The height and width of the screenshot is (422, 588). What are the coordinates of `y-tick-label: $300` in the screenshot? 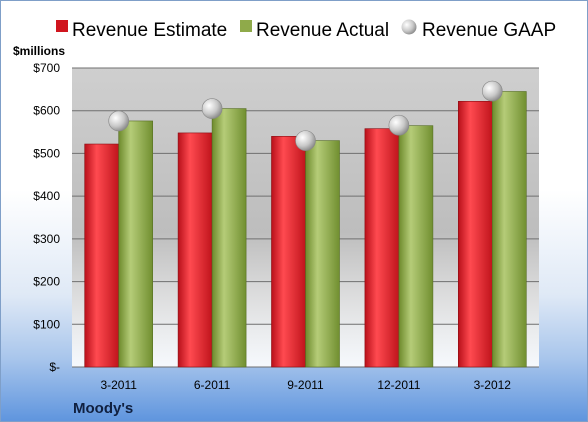 It's located at (46, 239).